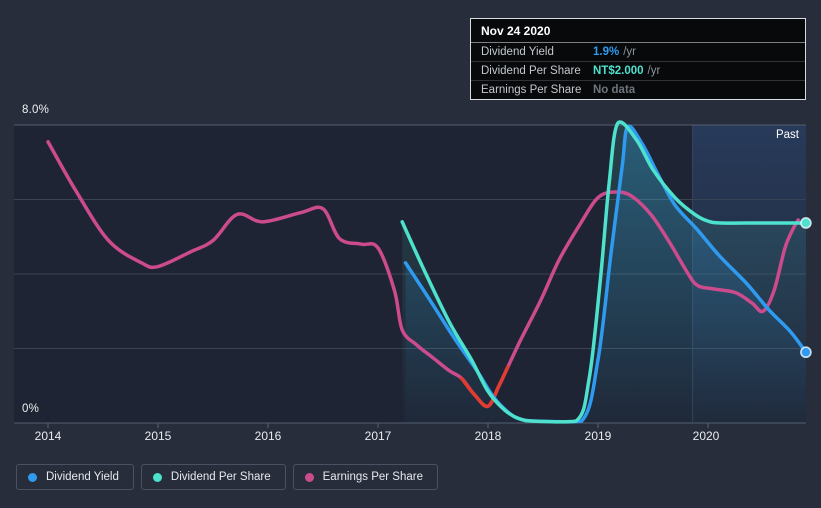 The image size is (821, 508). Describe the element at coordinates (618, 71) in the screenshot. I see `tooltip-value: NT$2.000` at that location.